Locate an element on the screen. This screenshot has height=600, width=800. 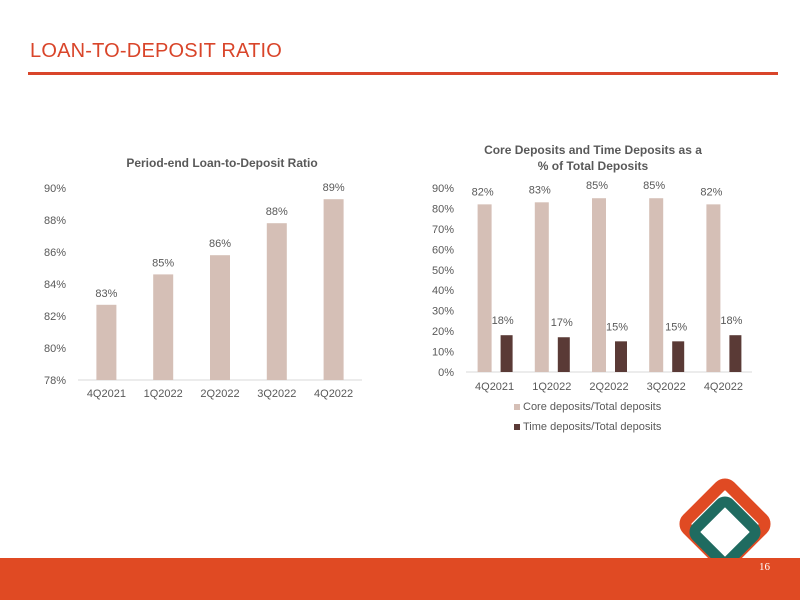
chart1-xtick-label: 2Q2022 is located at coordinates (219, 394).